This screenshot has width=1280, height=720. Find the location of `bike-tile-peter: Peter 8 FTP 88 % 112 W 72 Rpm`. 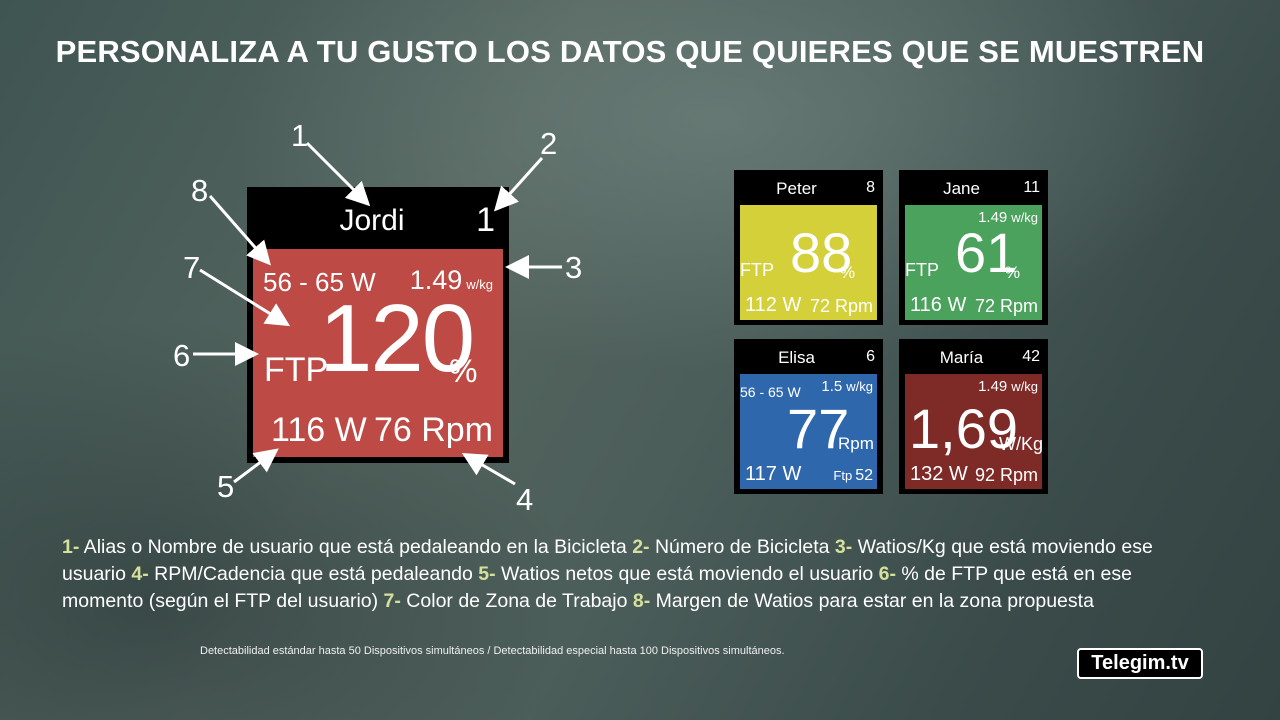

bike-tile-peter: Peter 8 FTP 88 % 112 W 72 Rpm is located at coordinates (808, 247).